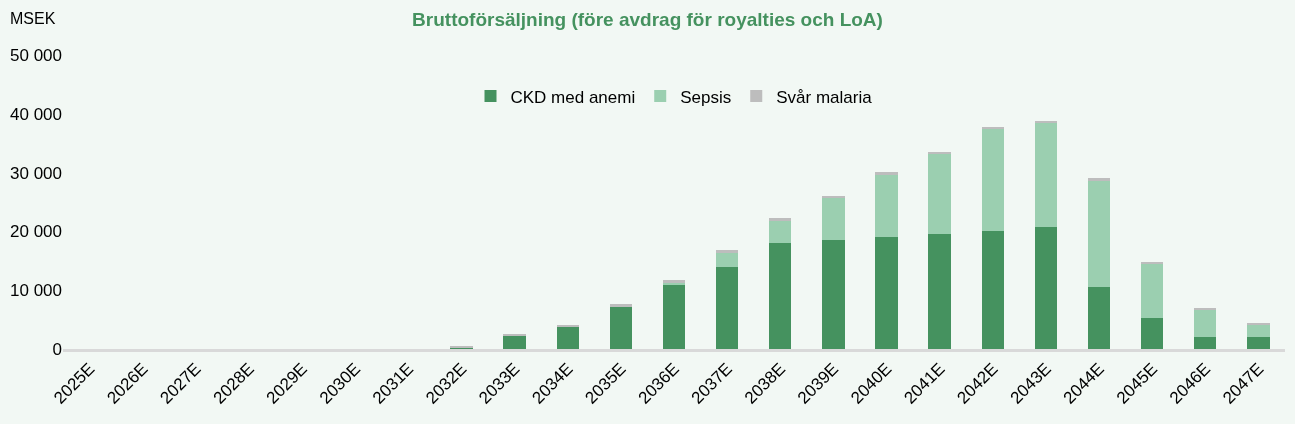 The width and height of the screenshot is (1295, 424). I want to click on legend-label: Svår malaria, so click(824, 97).